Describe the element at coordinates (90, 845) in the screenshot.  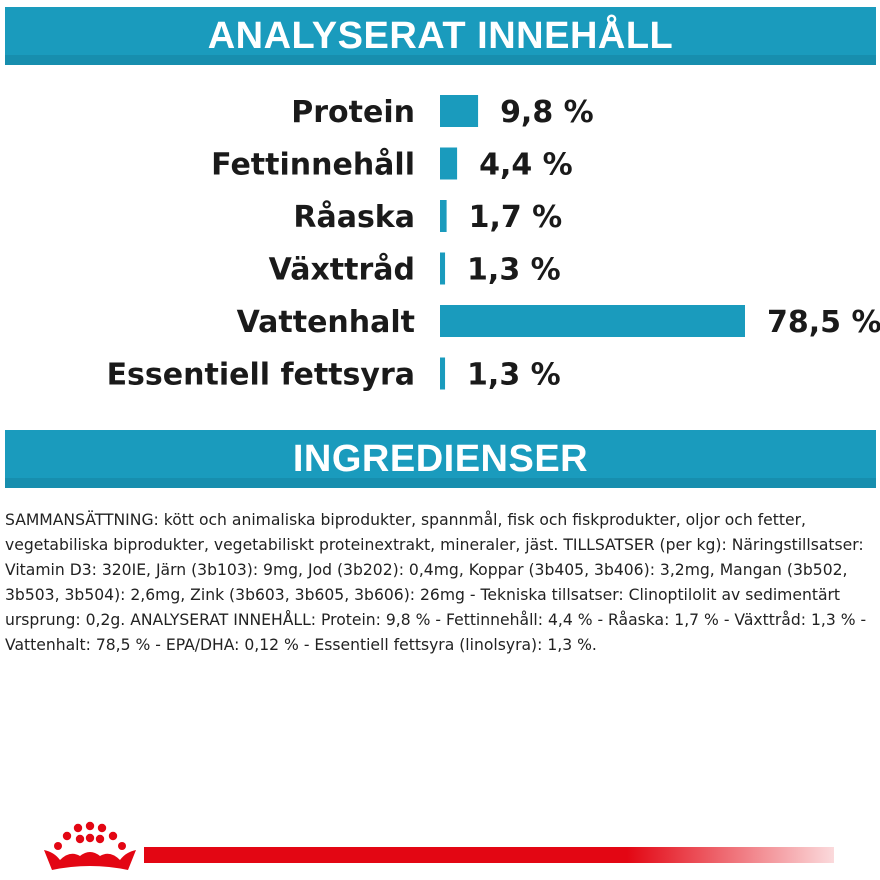
I see `royal-canin-crown-icon` at that location.